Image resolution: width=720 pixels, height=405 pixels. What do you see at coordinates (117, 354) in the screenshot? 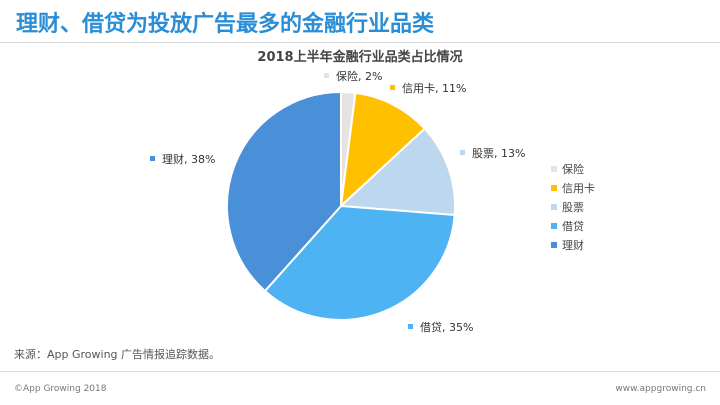
I see `source-note: 来源：App Growing 广告情报追踪数据。` at bounding box center [117, 354].